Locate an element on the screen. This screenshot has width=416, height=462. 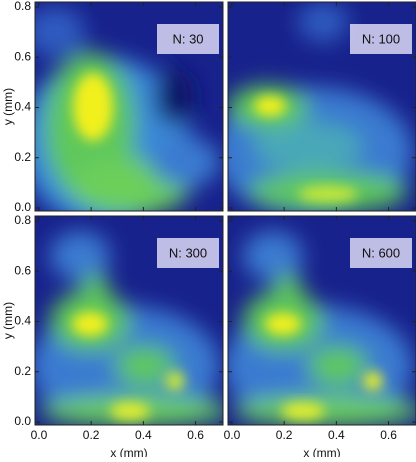
annotation: N: 100 is located at coordinates (381, 38).